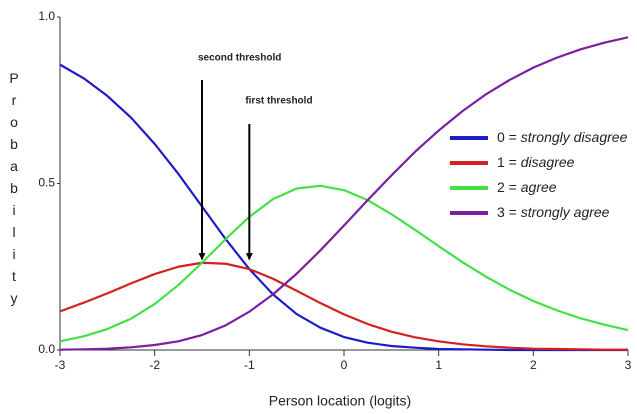 The image size is (637, 414). What do you see at coordinates (536, 162) in the screenshot?
I see `legend-label: 1 = disagree` at bounding box center [536, 162].